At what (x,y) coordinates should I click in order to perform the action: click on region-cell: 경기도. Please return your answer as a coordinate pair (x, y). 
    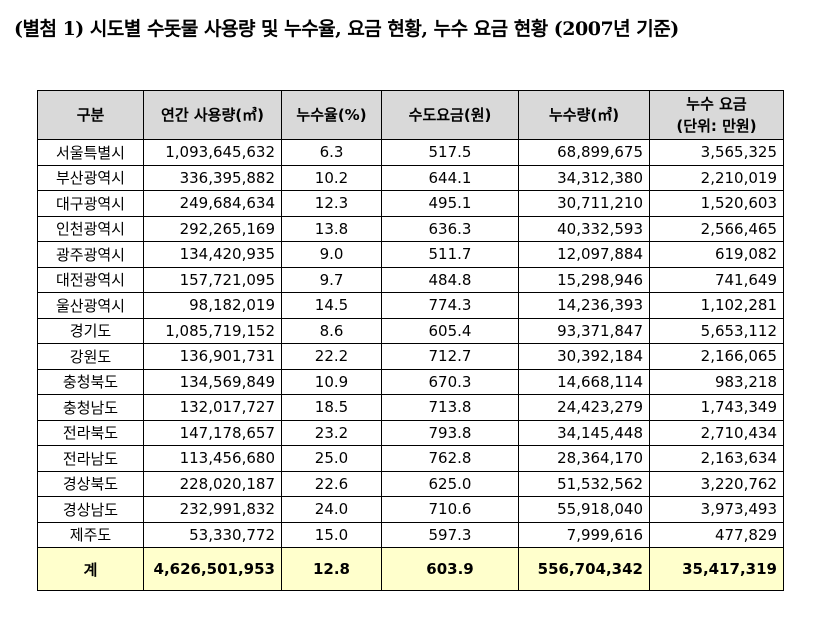
    Looking at the image, I should click on (90, 330).